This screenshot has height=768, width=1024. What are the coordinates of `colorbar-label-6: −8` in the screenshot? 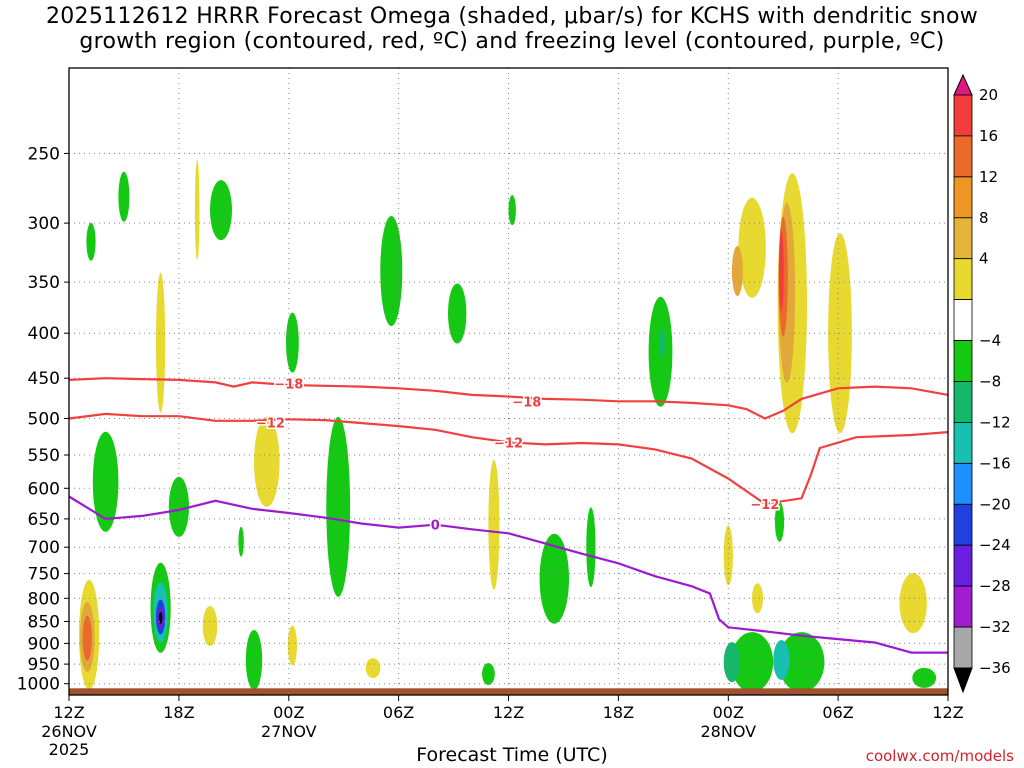 It's located at (990, 382).